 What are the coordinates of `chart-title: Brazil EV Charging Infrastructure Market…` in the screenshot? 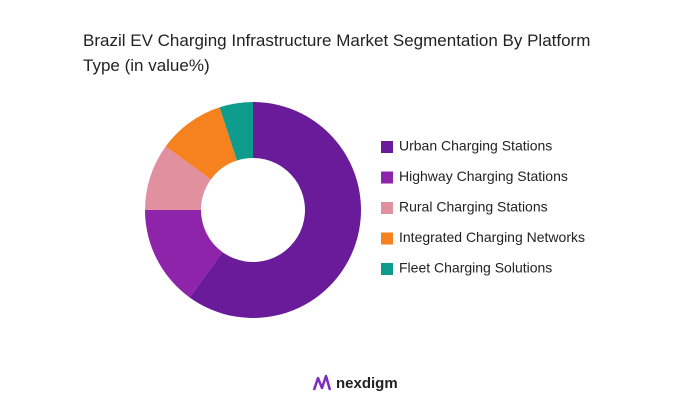 It's located at (337, 53).